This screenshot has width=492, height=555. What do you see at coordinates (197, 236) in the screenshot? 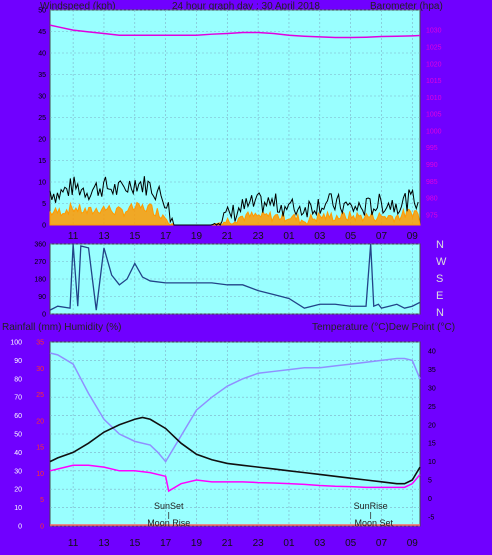
I see `wind-x-tick-label: 19` at bounding box center [197, 236].